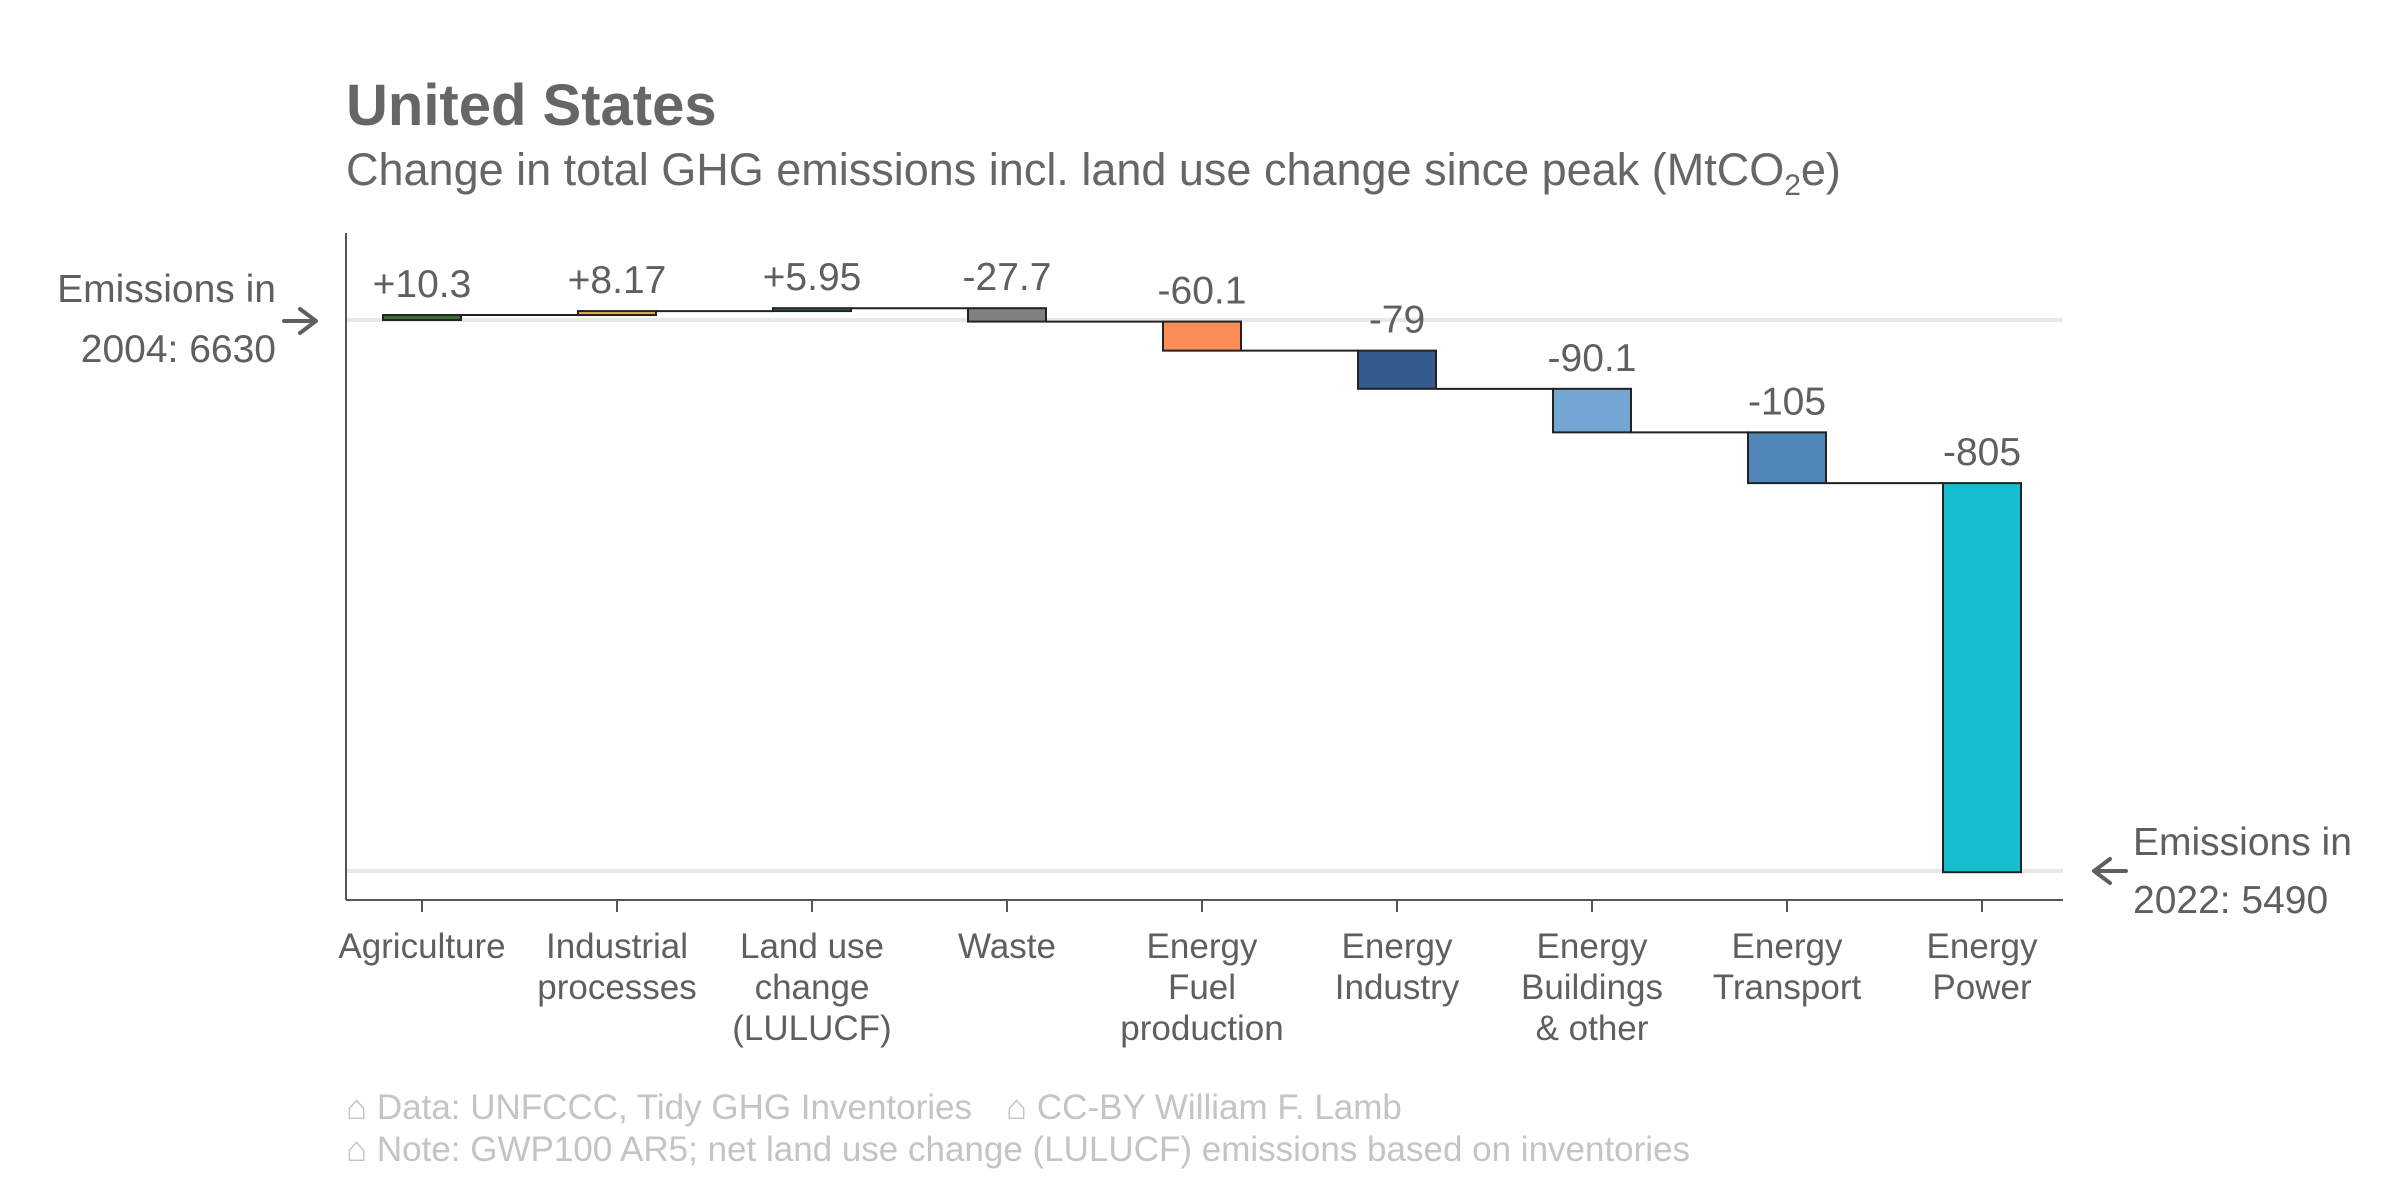 This screenshot has width=2400, height=1200. I want to click on end-annotation: Emissions in 2022: 5490, so click(2222, 871).